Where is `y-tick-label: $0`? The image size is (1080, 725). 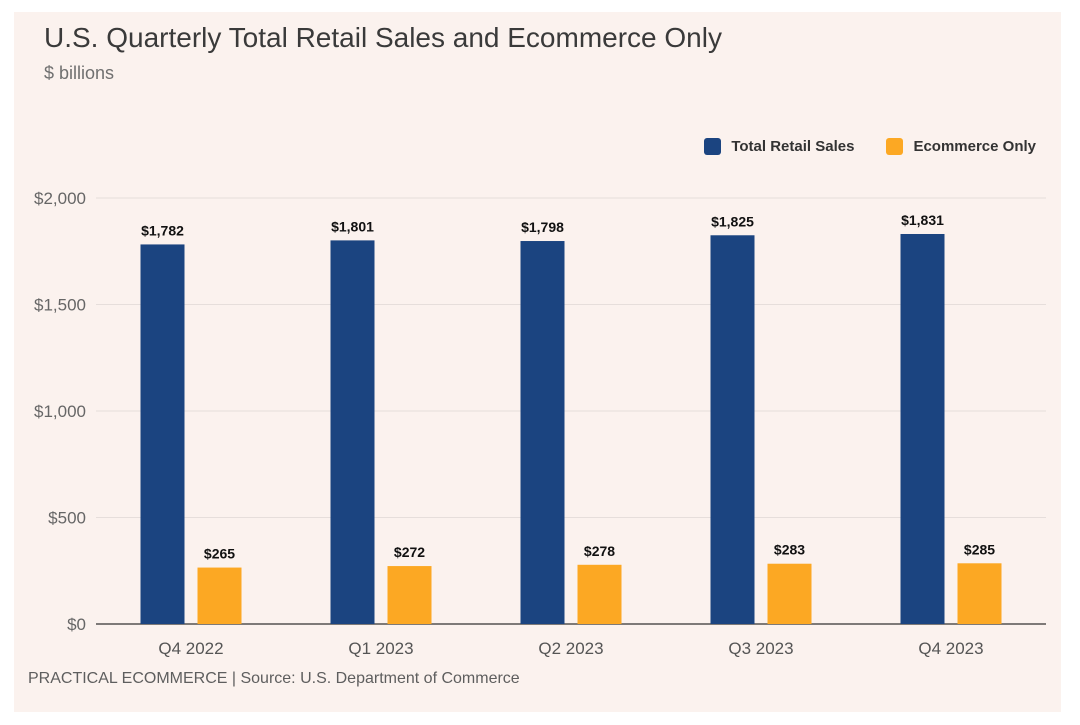
y-tick-label: $0 is located at coordinates (76, 624).